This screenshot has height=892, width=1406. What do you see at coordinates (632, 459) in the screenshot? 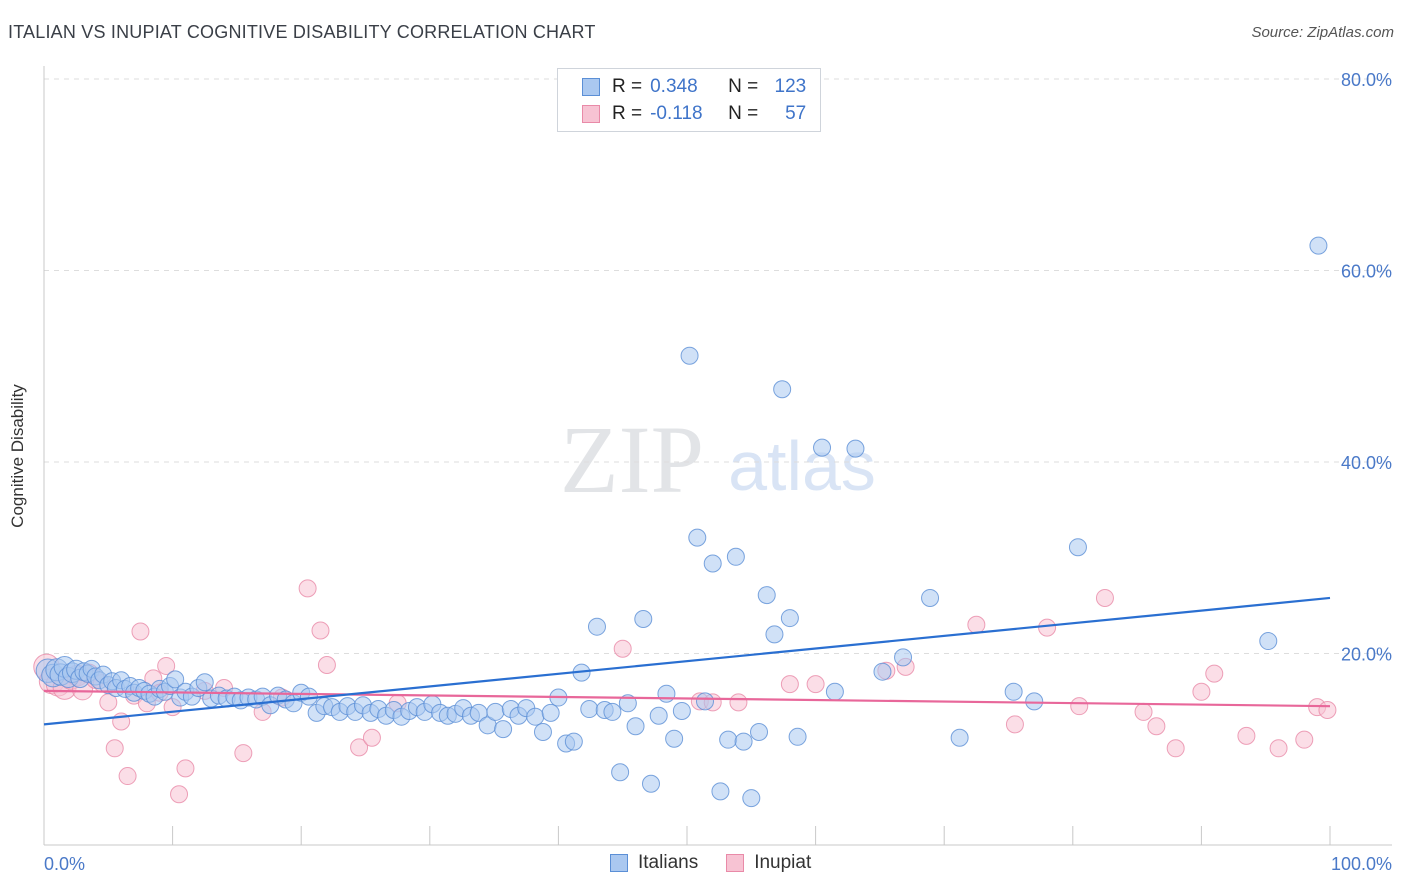
I see `watermark-zip: ZIP` at bounding box center [632, 459].